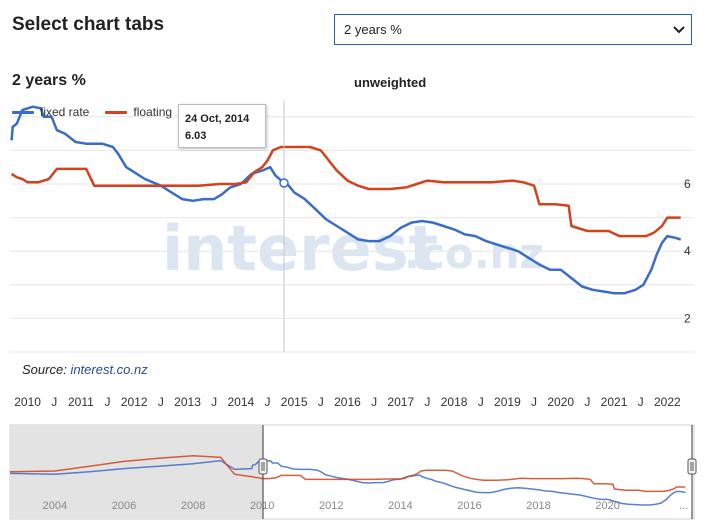 The width and height of the screenshot is (706, 531). I want to click on x-tick-label: 2022, so click(667, 402).